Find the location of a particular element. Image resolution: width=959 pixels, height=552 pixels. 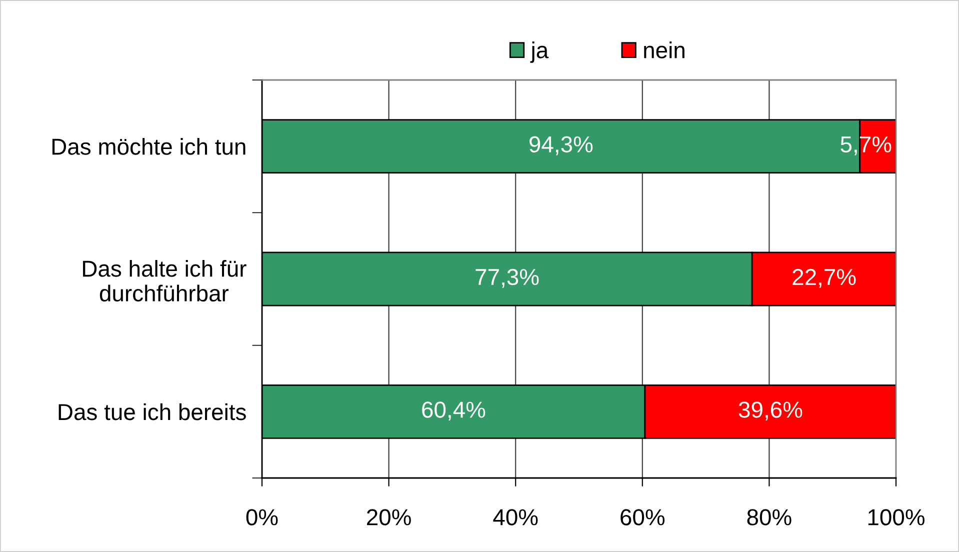

y-tick-label: Das tue ich bereits is located at coordinates (152, 411).